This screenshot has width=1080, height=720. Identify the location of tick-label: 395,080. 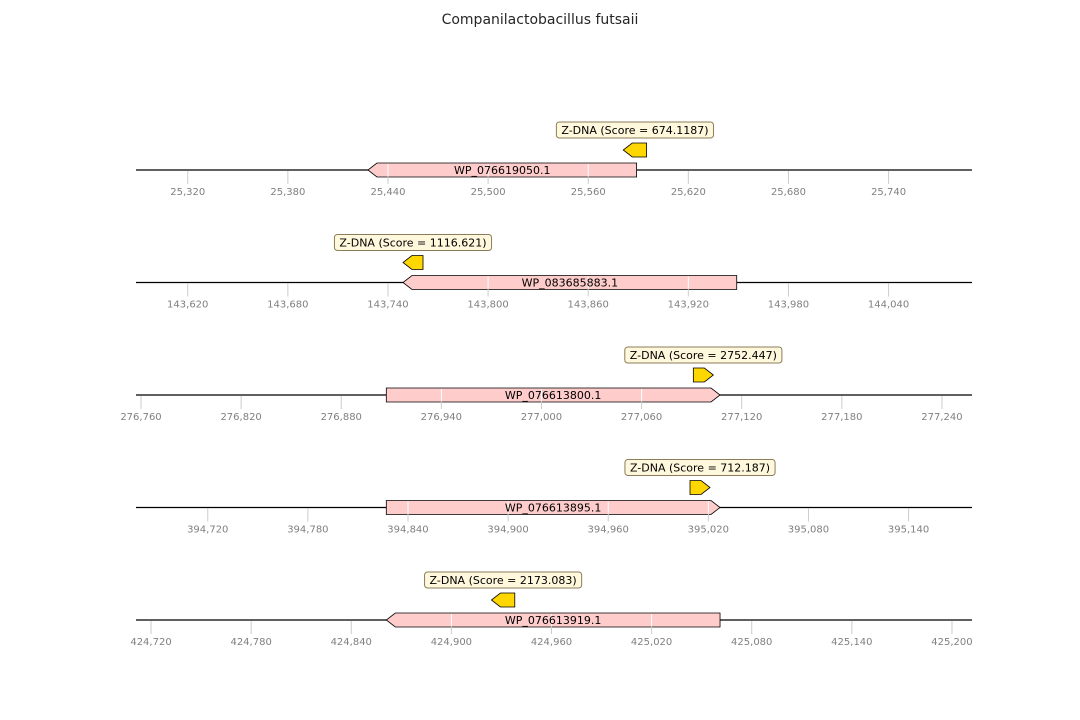
(808, 530).